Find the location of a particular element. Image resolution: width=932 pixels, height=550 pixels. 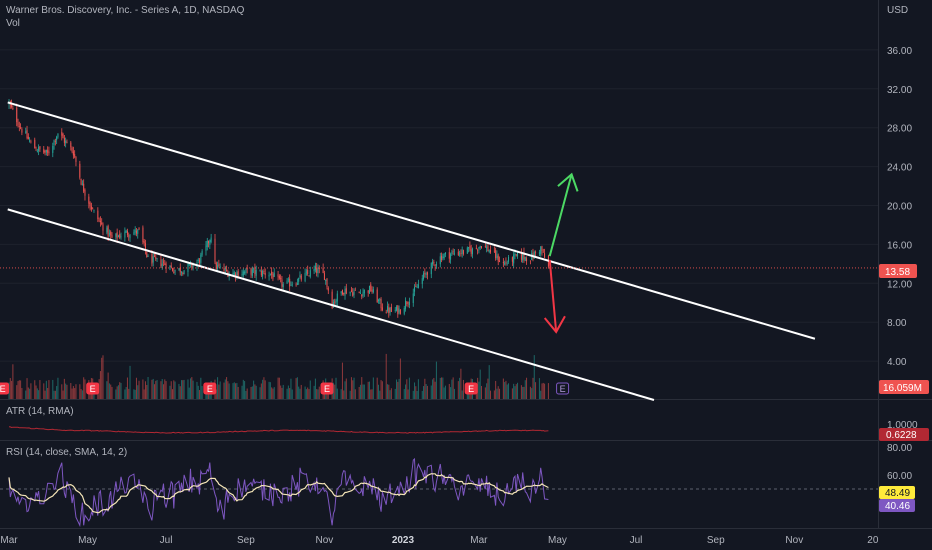

svg-text: E is located at coordinates (471, 389).